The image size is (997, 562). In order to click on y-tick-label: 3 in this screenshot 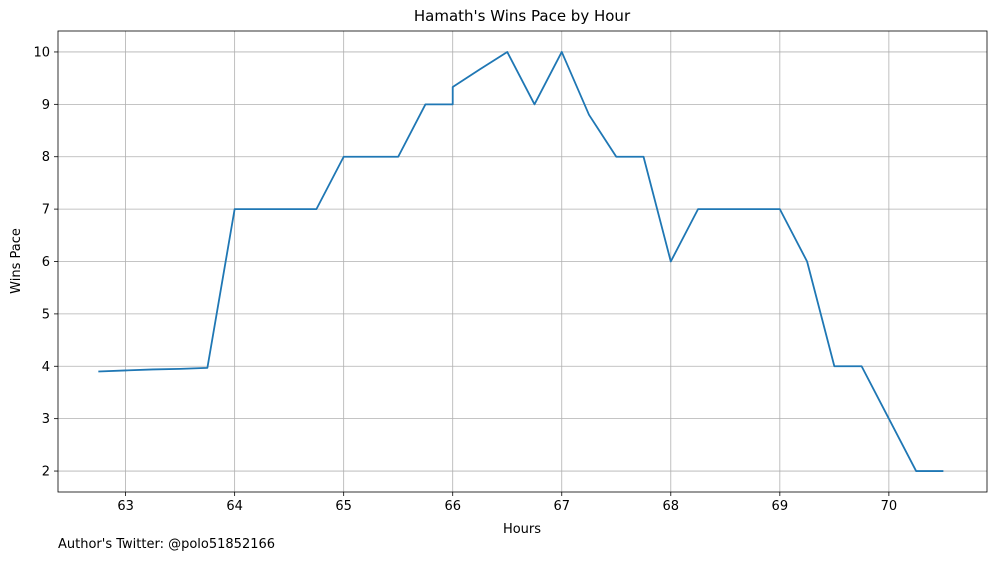, I will do `click(46, 419)`.